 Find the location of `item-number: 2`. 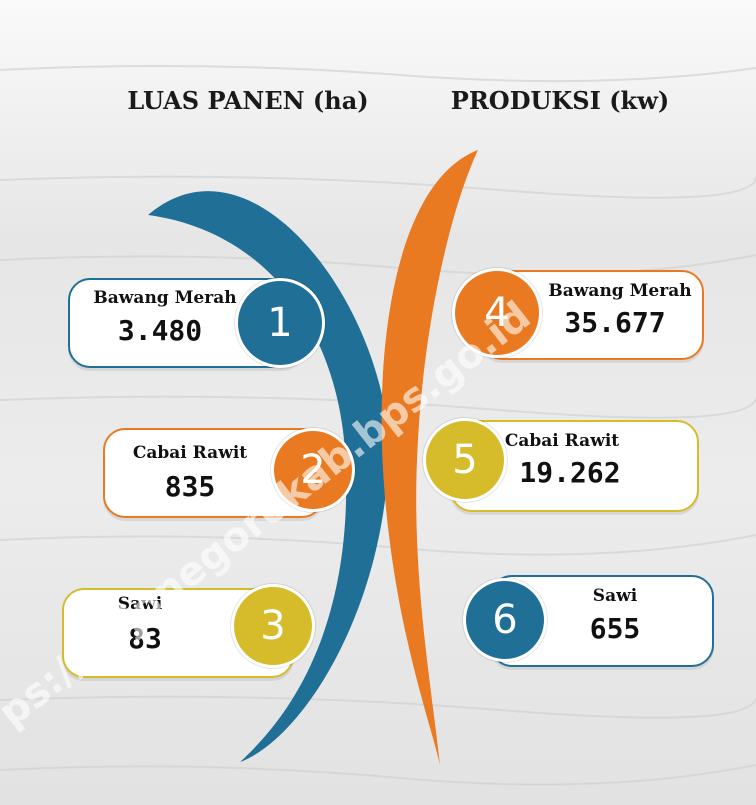

item-number: 2 is located at coordinates (313, 470).